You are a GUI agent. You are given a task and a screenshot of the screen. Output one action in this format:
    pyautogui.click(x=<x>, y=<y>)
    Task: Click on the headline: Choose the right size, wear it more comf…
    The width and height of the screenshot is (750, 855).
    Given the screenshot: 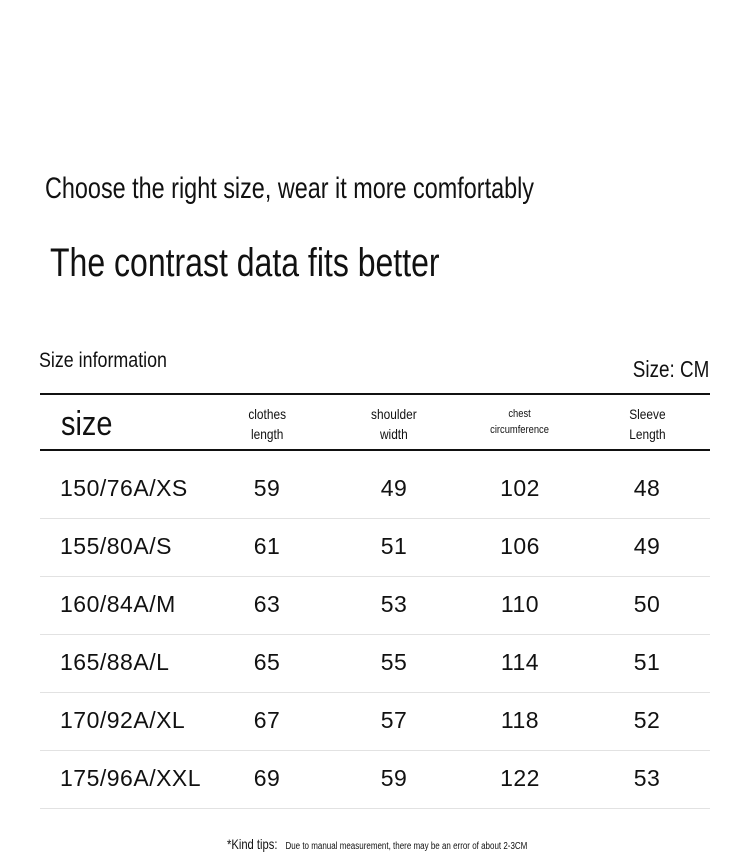 What is the action you would take?
    pyautogui.click(x=290, y=188)
    